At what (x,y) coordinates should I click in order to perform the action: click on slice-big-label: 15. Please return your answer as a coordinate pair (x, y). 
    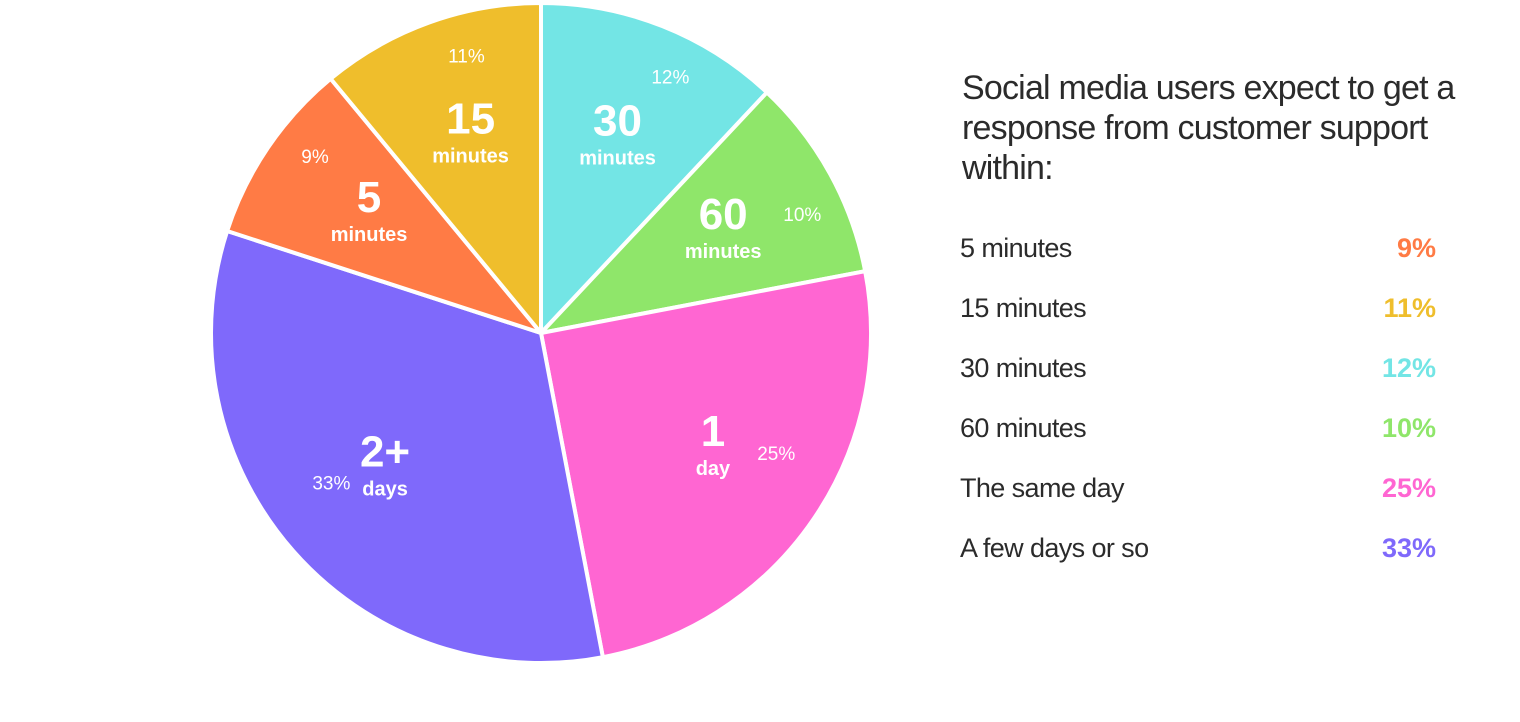
    Looking at the image, I should click on (470, 118).